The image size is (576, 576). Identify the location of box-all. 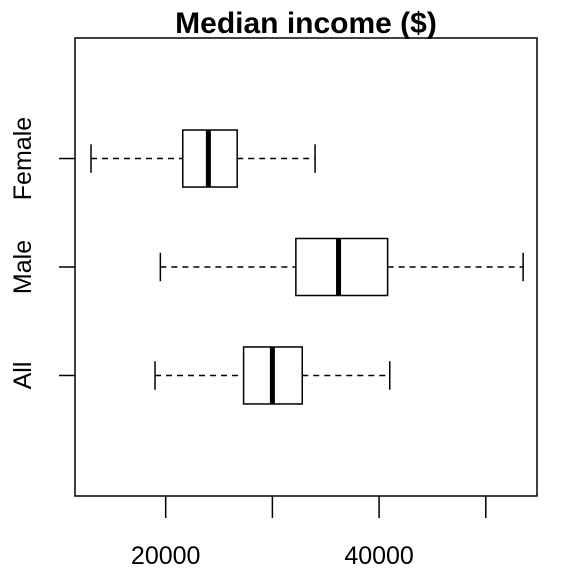
(272, 375).